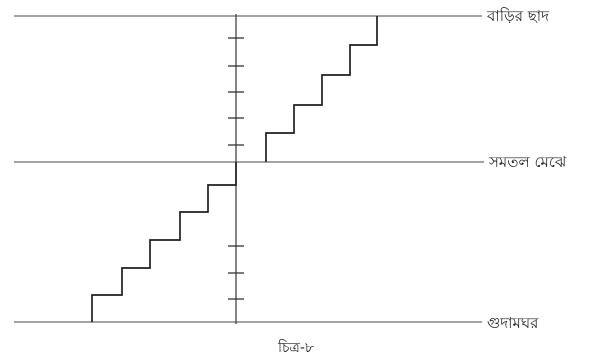 The image size is (598, 362). What do you see at coordinates (518, 16) in the screenshot?
I see `roof-label: বাড়ির ছাদ` at bounding box center [518, 16].